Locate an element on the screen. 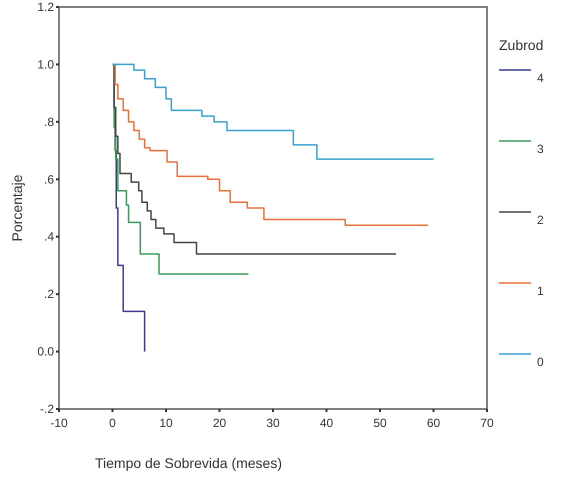  x-axis-title: Tiempo de Sobrevida (meses) is located at coordinates (188, 463).